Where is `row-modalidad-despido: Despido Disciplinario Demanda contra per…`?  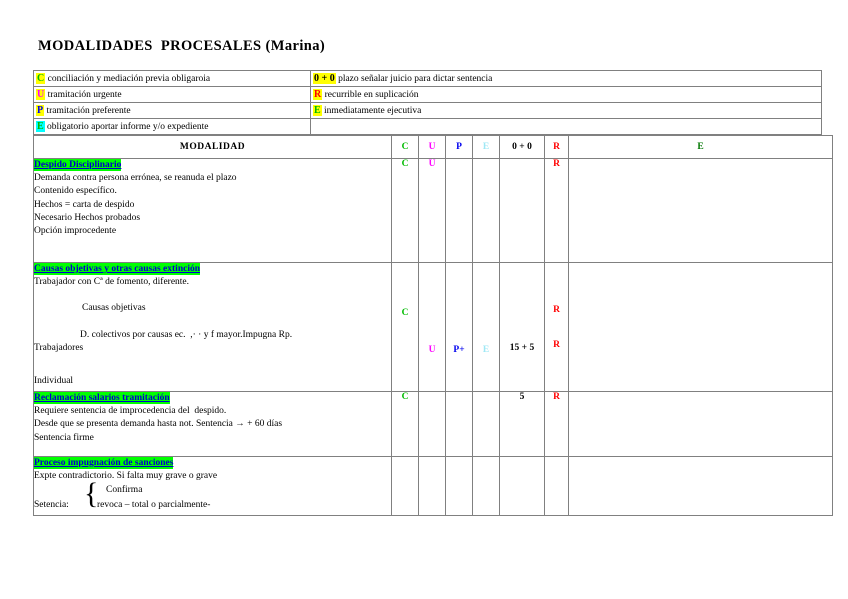
row-modalidad-despido: Despido Disciplinario Demanda contra per… is located at coordinates (212, 210).